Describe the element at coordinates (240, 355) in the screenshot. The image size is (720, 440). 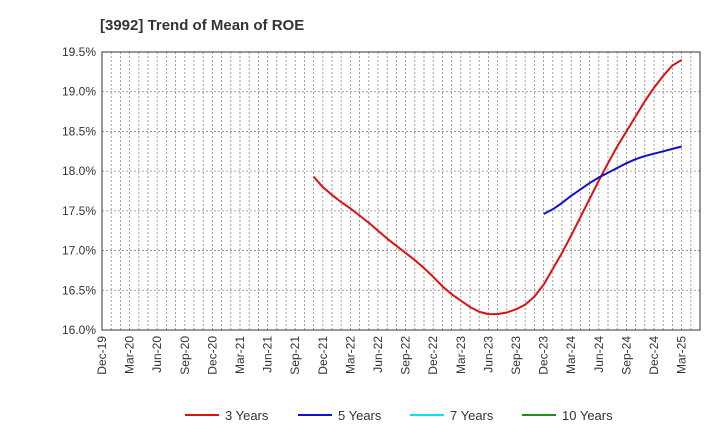
I see `x-tick-label: Mar-21` at that location.